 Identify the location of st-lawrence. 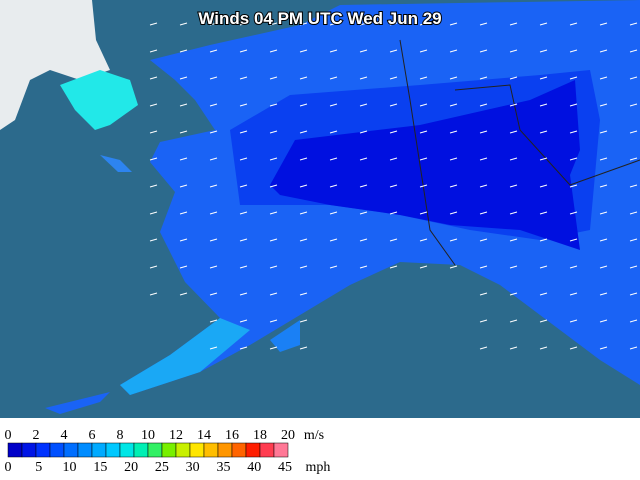
(116, 163).